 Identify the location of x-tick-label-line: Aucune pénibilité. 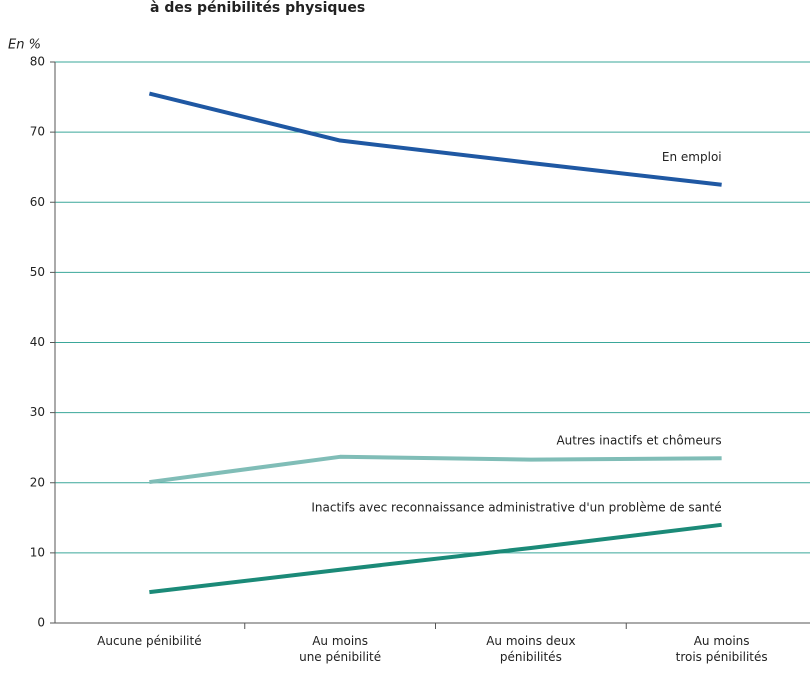
(149, 641).